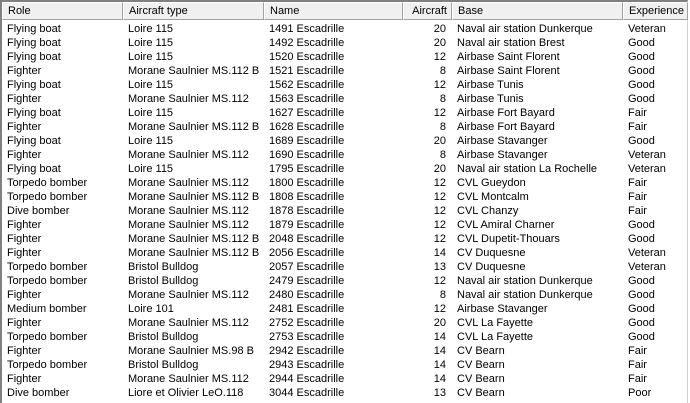 The image size is (690, 403). Describe the element at coordinates (307, 57) in the screenshot. I see `cell-name: 1520 Escadrille` at that location.